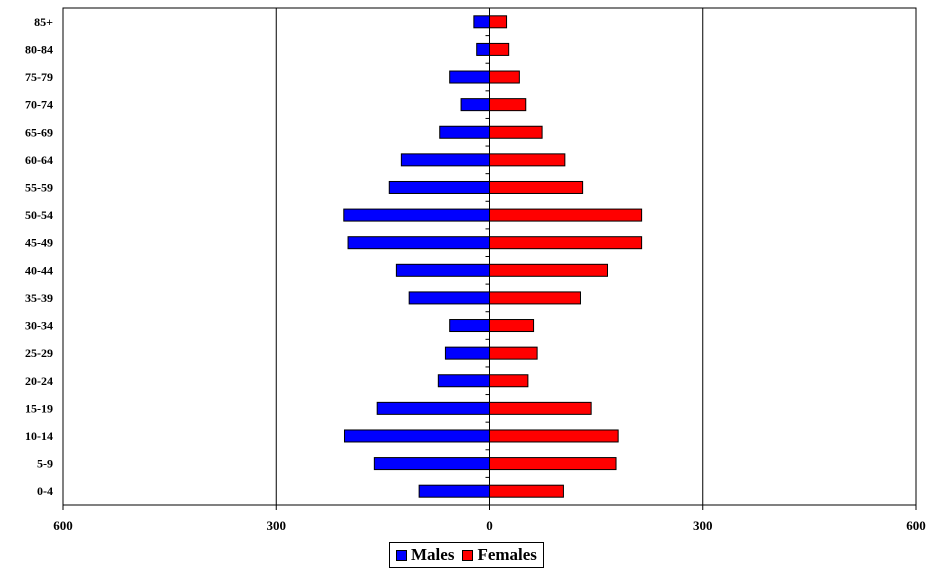 The width and height of the screenshot is (947, 569). I want to click on category-label: 50-54, so click(39, 215).